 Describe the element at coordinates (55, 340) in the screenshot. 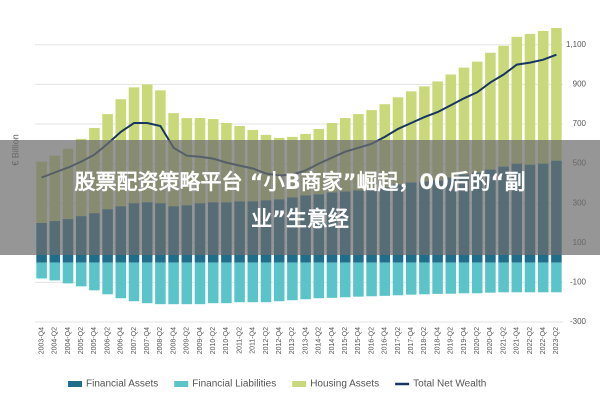

I see `x-tick-label: 2004-Q2` at that location.